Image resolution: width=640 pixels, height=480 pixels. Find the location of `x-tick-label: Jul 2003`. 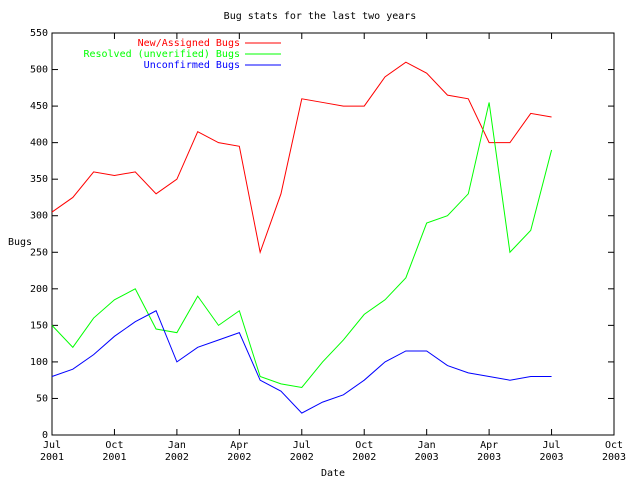

x-tick-label: Jul 2003 is located at coordinates (551, 451).